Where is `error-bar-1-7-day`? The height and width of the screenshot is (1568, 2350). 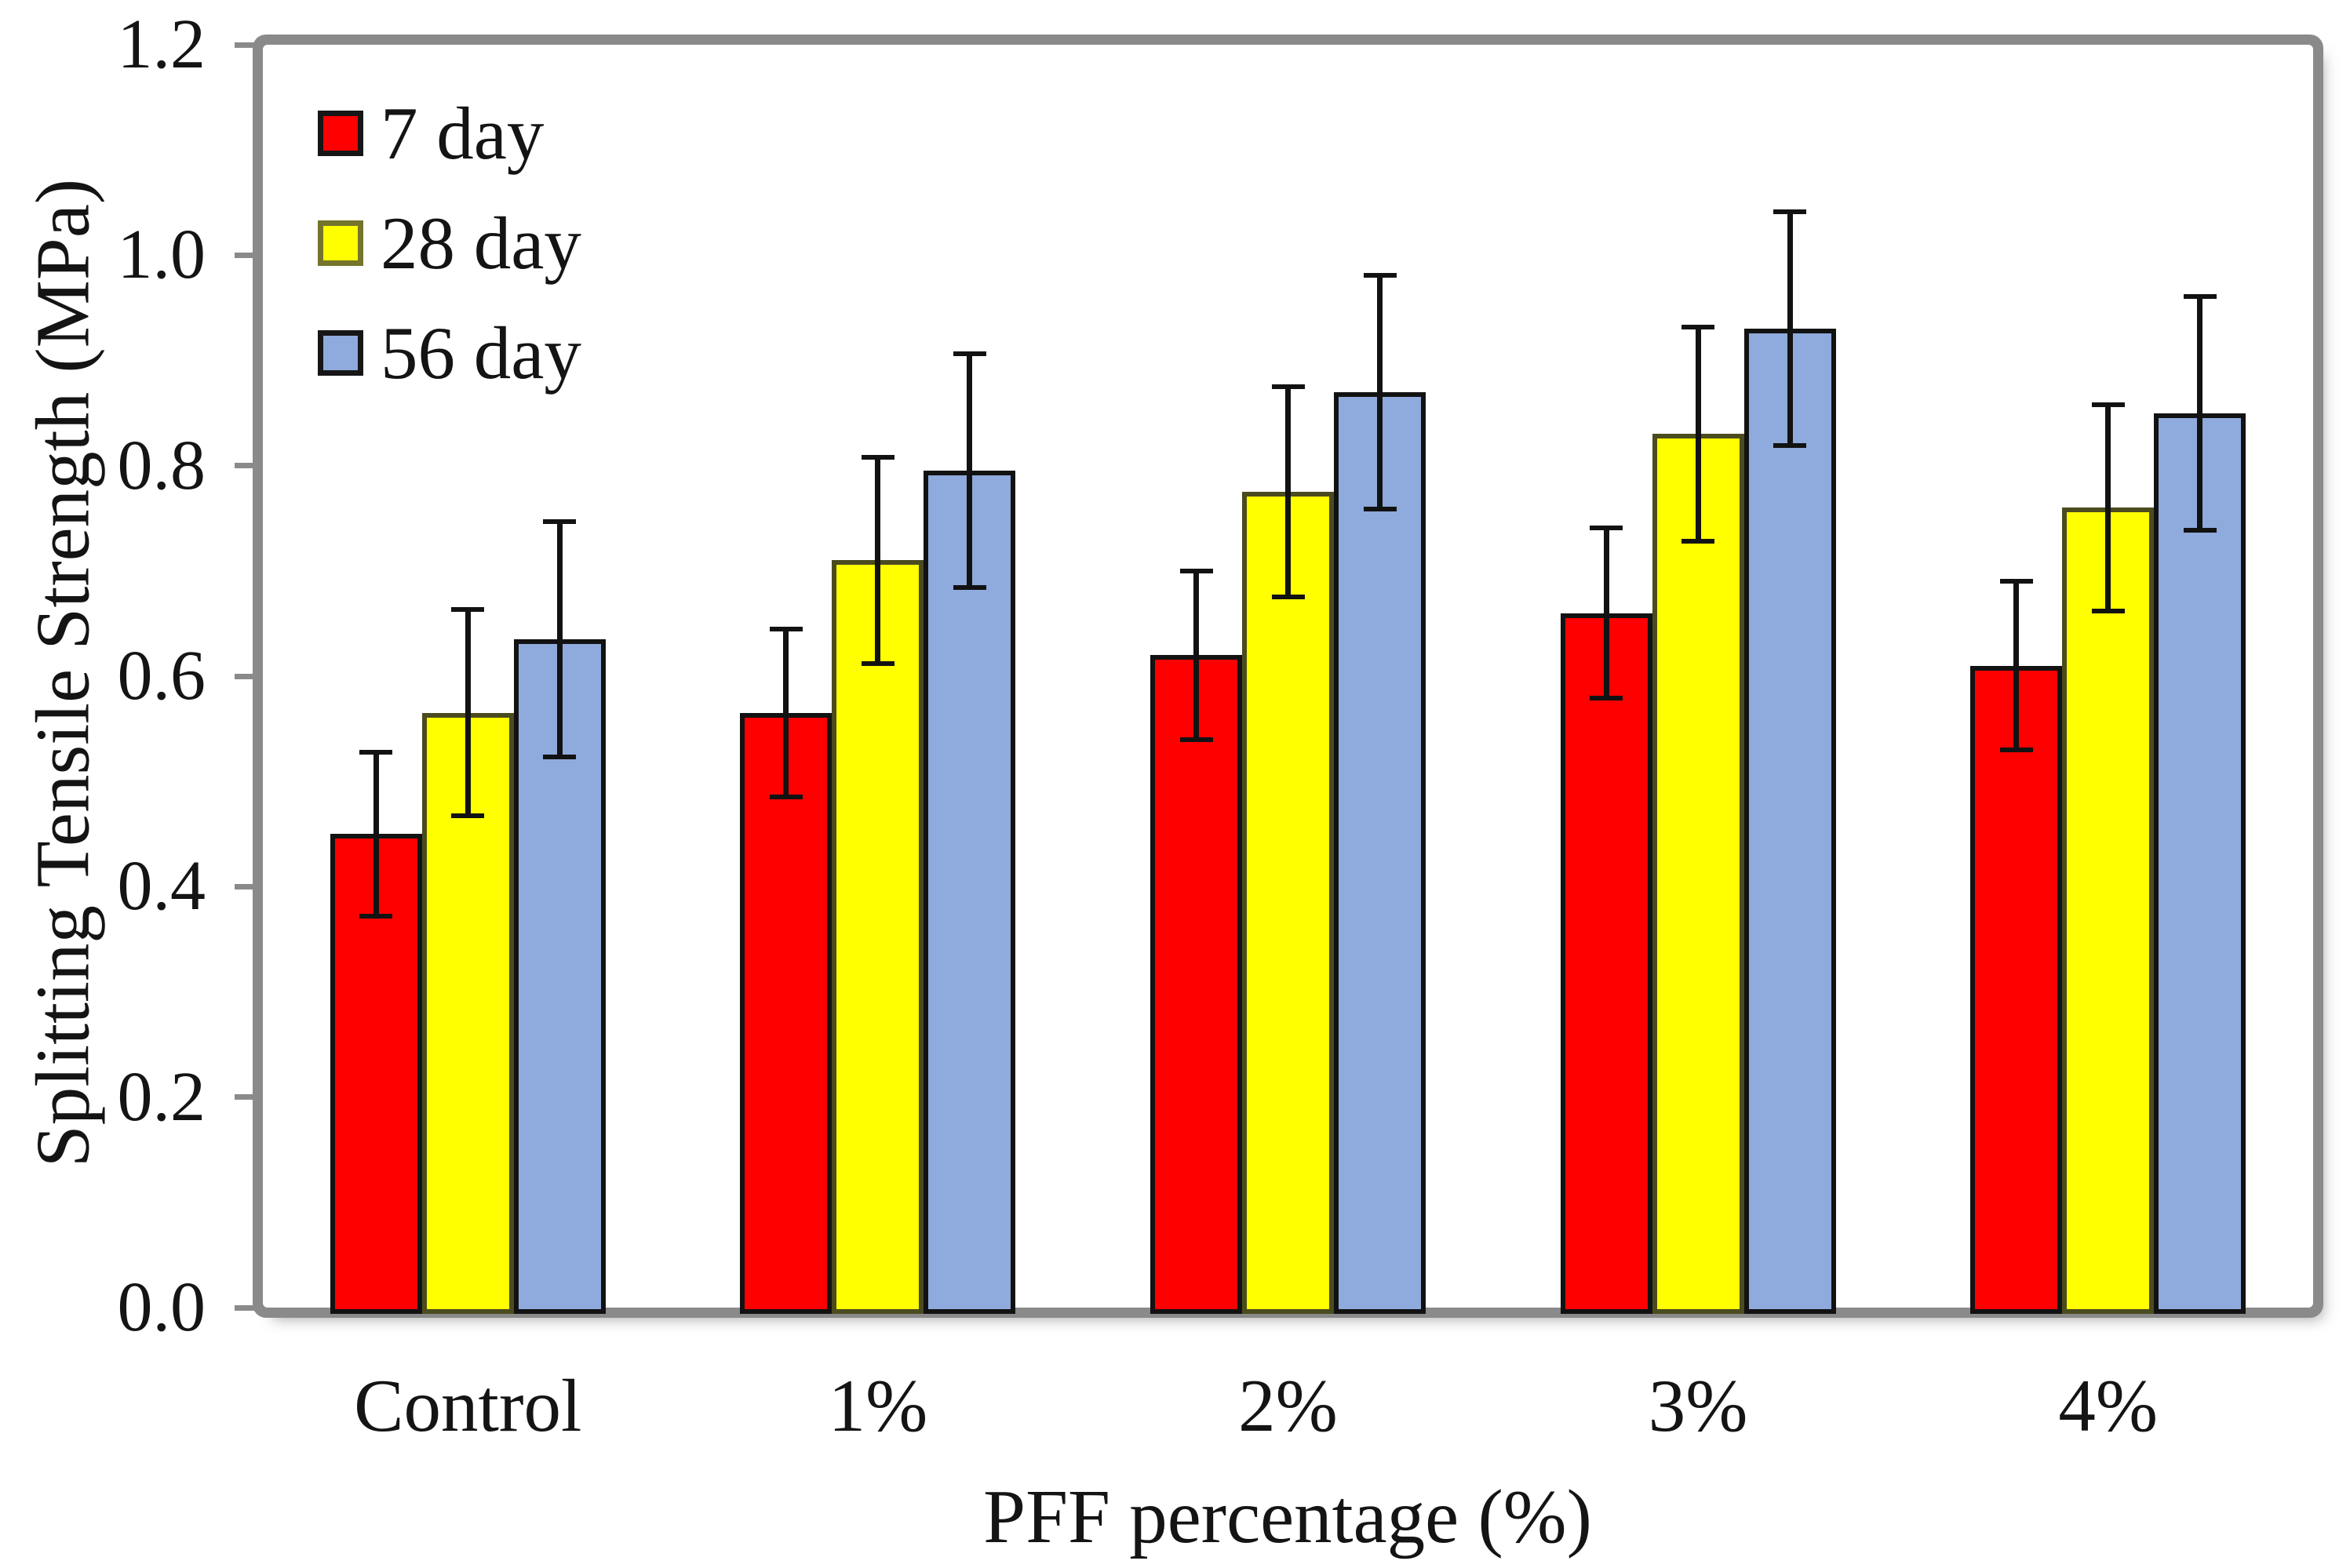 error-bar-1-7-day is located at coordinates (786, 713).